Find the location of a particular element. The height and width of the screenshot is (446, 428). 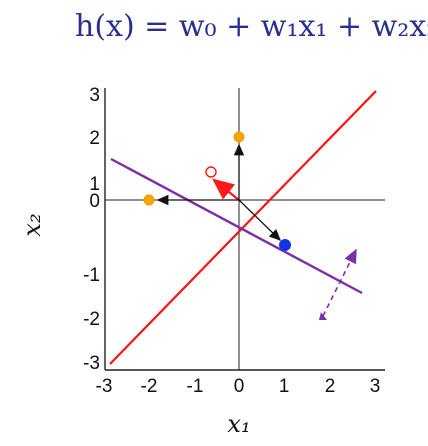

y-tick-label: 3 is located at coordinates (94, 95).